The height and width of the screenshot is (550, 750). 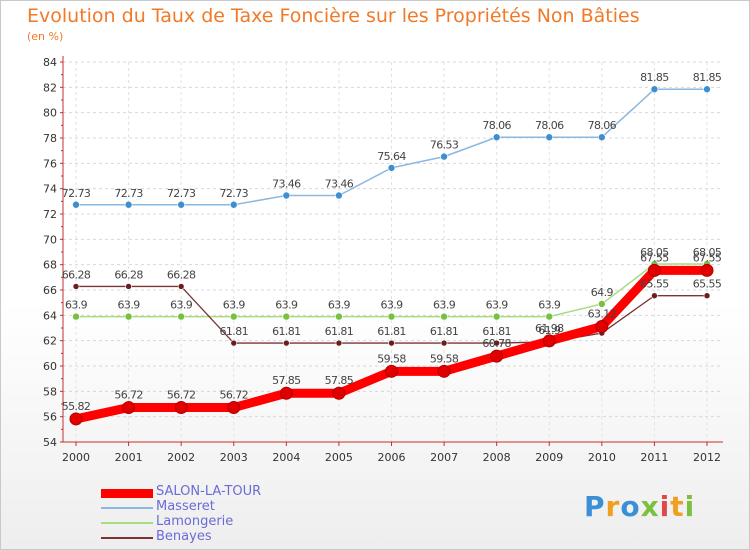 What do you see at coordinates (50, 341) in the screenshot?
I see `y-tick-label: 62` at bounding box center [50, 341].